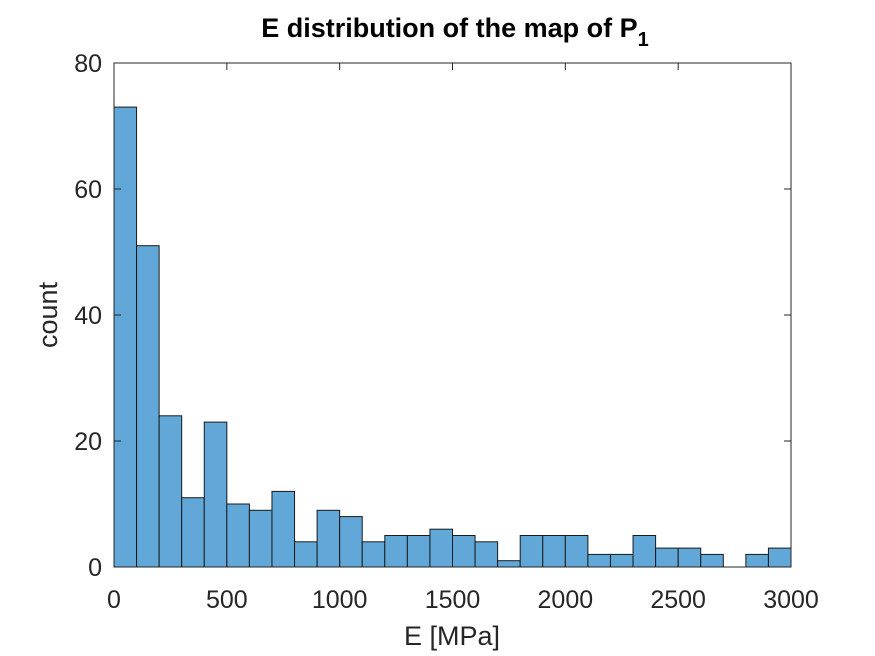 This screenshot has height=656, width=875. Describe the element at coordinates (643, 40) in the screenshot. I see `chart-title-subscript: 1` at that location.